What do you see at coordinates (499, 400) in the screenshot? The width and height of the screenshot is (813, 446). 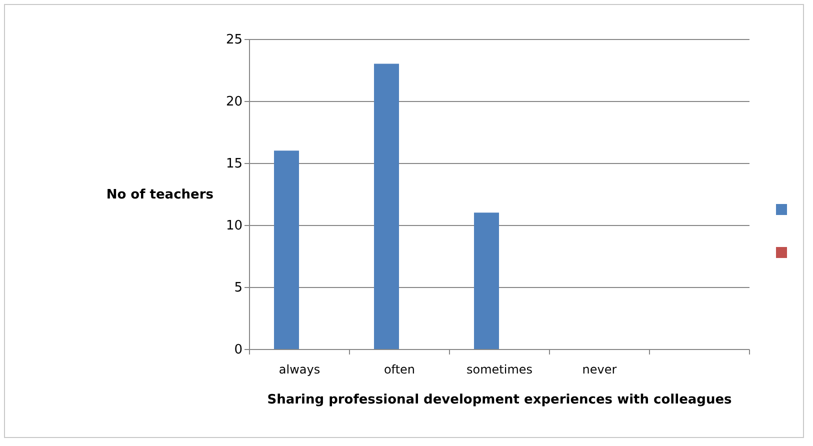 I see `x-axis-title: Sharing professional development experiences with colleagues` at bounding box center [499, 400].